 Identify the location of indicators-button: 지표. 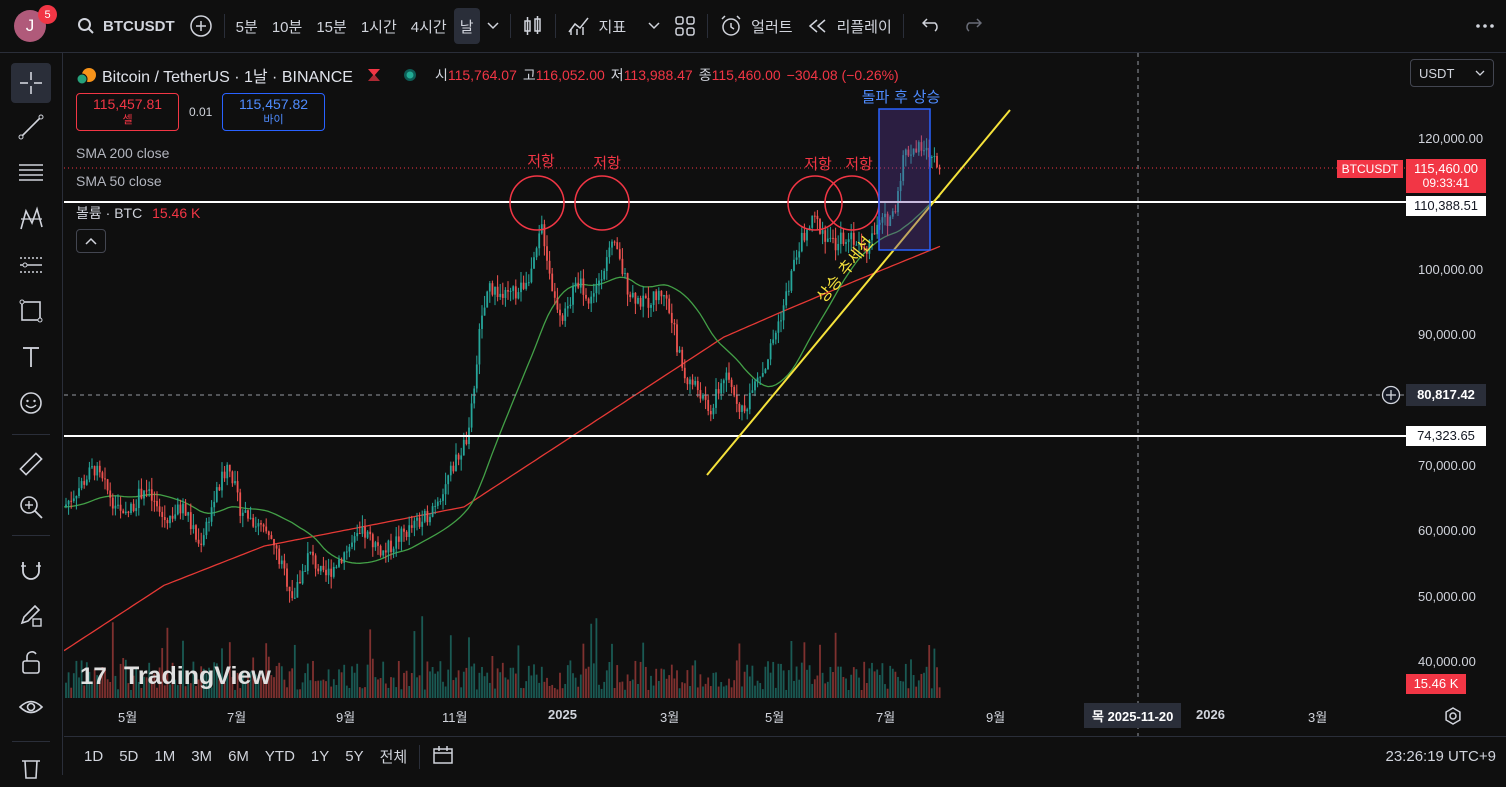
(614, 26).